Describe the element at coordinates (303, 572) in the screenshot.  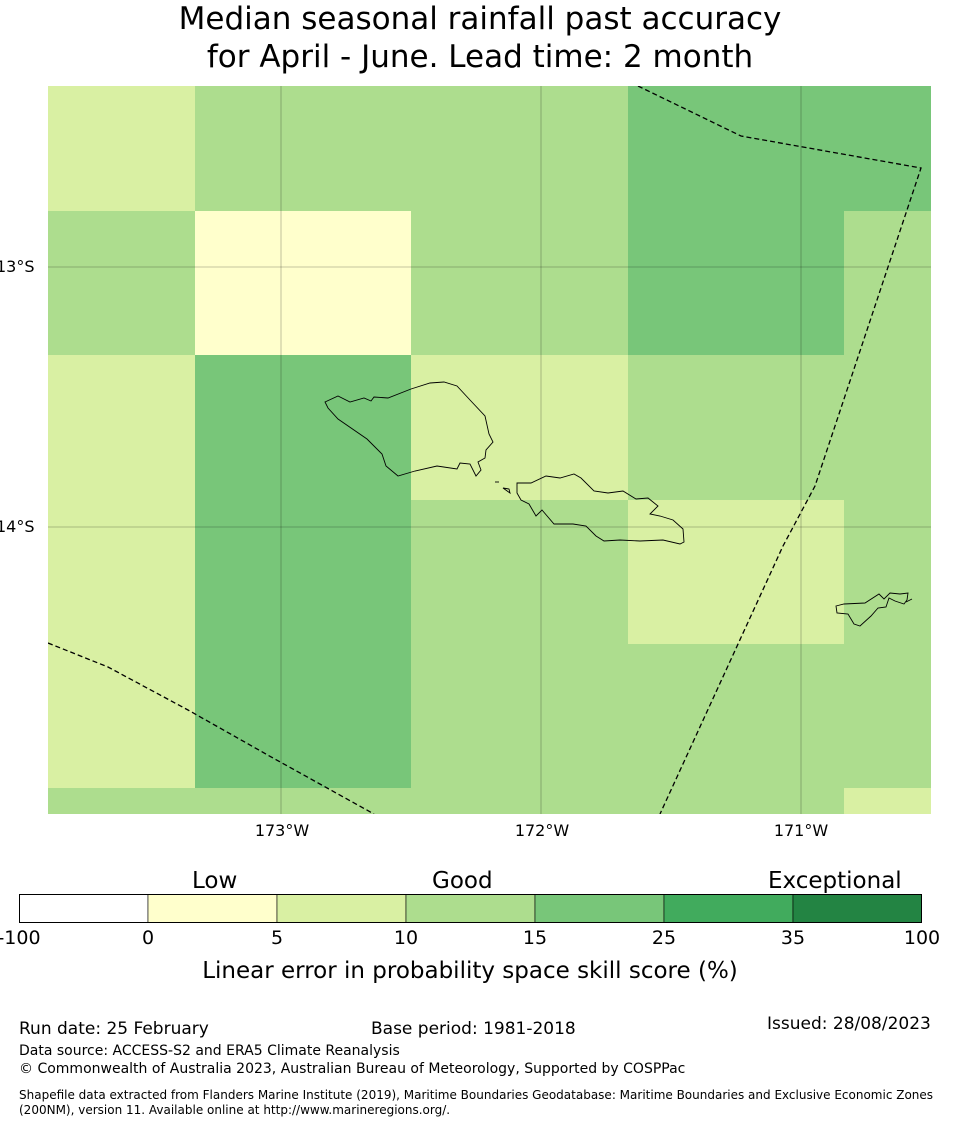
I see `grid-cell-r3-c1` at that location.